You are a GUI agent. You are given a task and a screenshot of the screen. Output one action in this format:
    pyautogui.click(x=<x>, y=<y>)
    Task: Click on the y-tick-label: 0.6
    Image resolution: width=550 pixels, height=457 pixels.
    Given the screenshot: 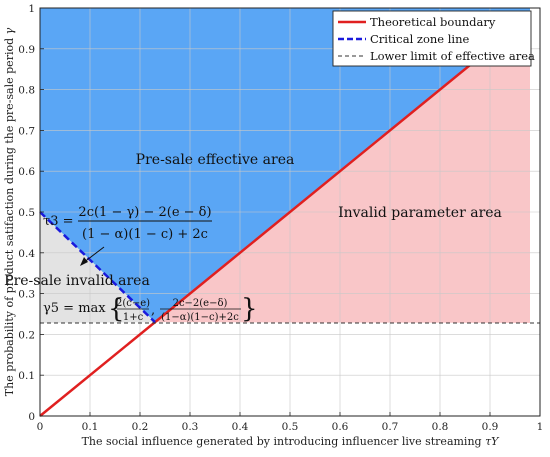 What is the action you would take?
    pyautogui.click(x=26, y=172)
    